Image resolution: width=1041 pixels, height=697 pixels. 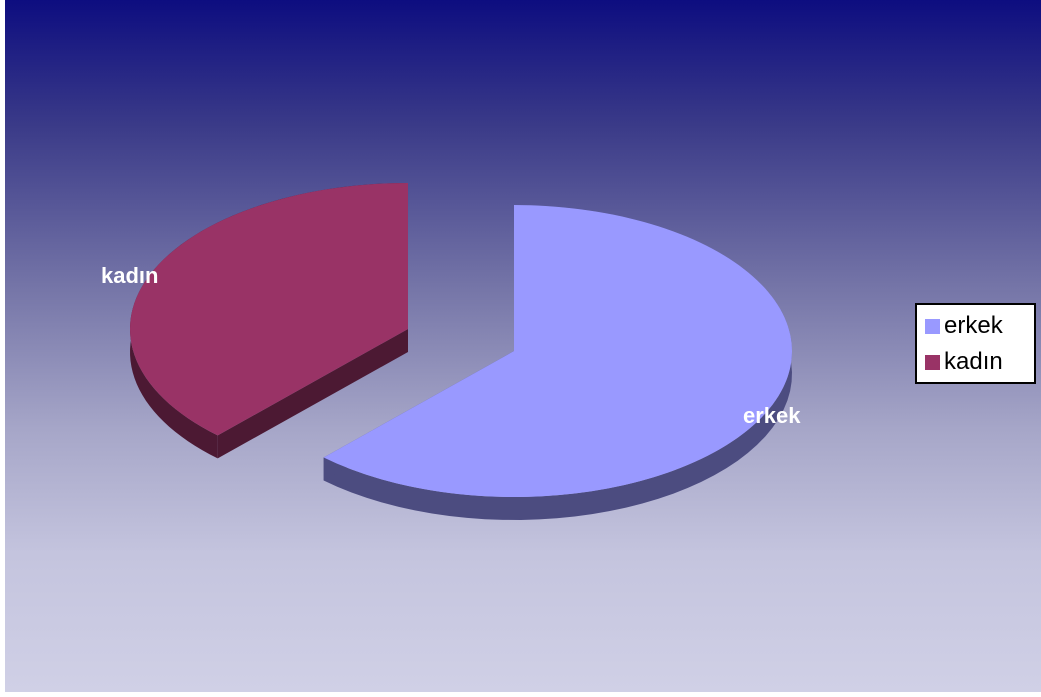 I want to click on legend-item-kadin: kadın, so click(x=964, y=362).